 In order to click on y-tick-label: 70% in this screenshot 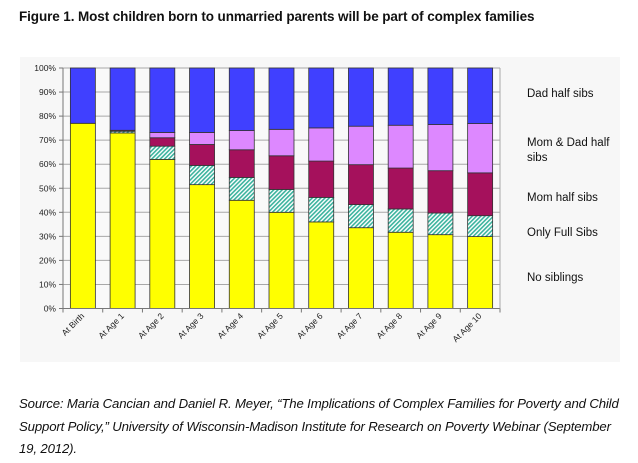, I will do `click(47, 140)`.